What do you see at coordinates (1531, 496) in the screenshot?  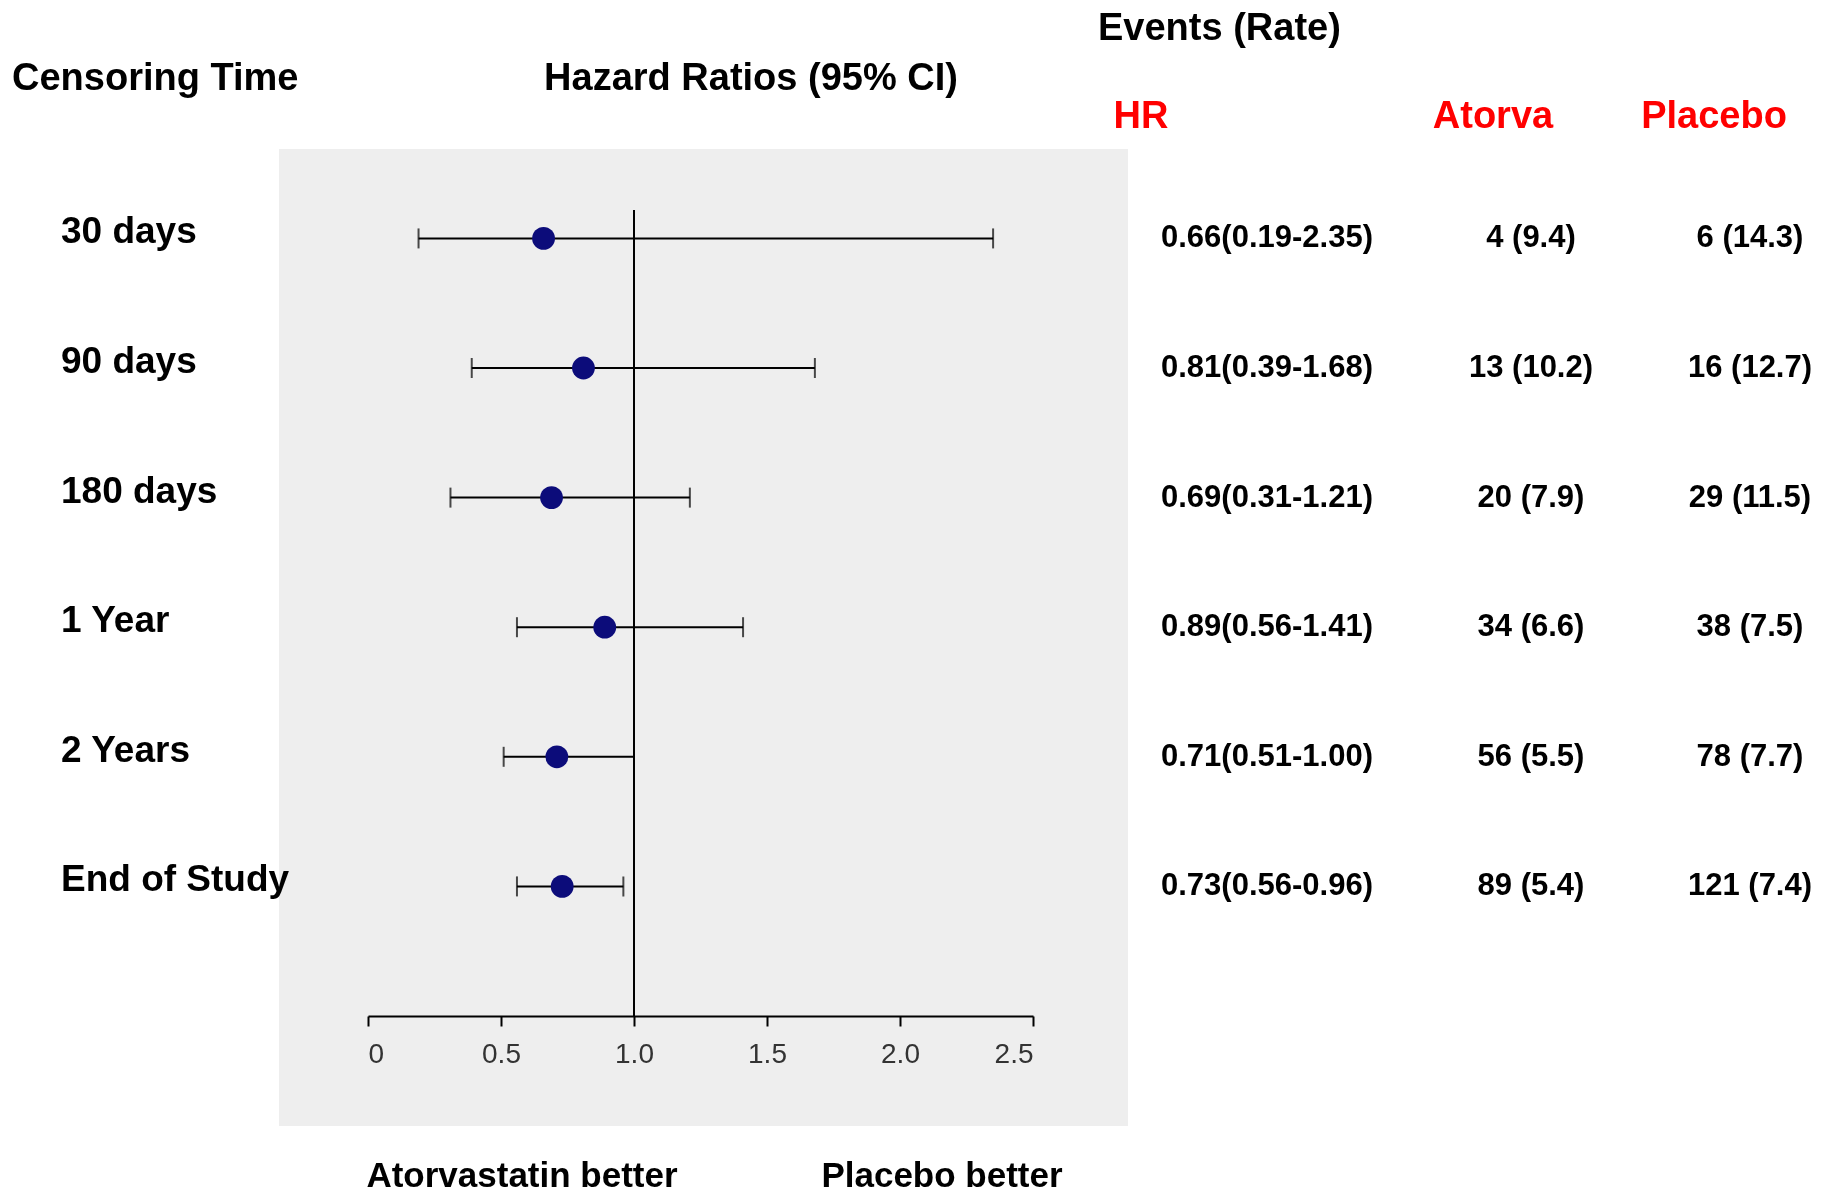 I see `text: 20 (7.9)` at bounding box center [1531, 496].